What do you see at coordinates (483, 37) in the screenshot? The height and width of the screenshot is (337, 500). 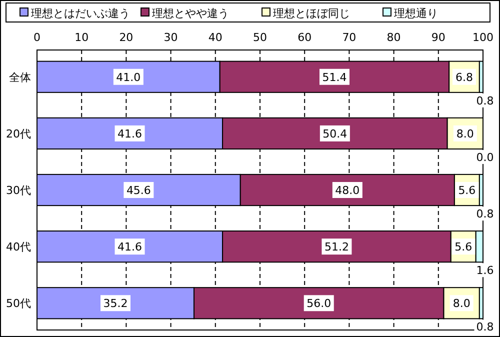 I see `x-tick-label: 100` at bounding box center [483, 37].